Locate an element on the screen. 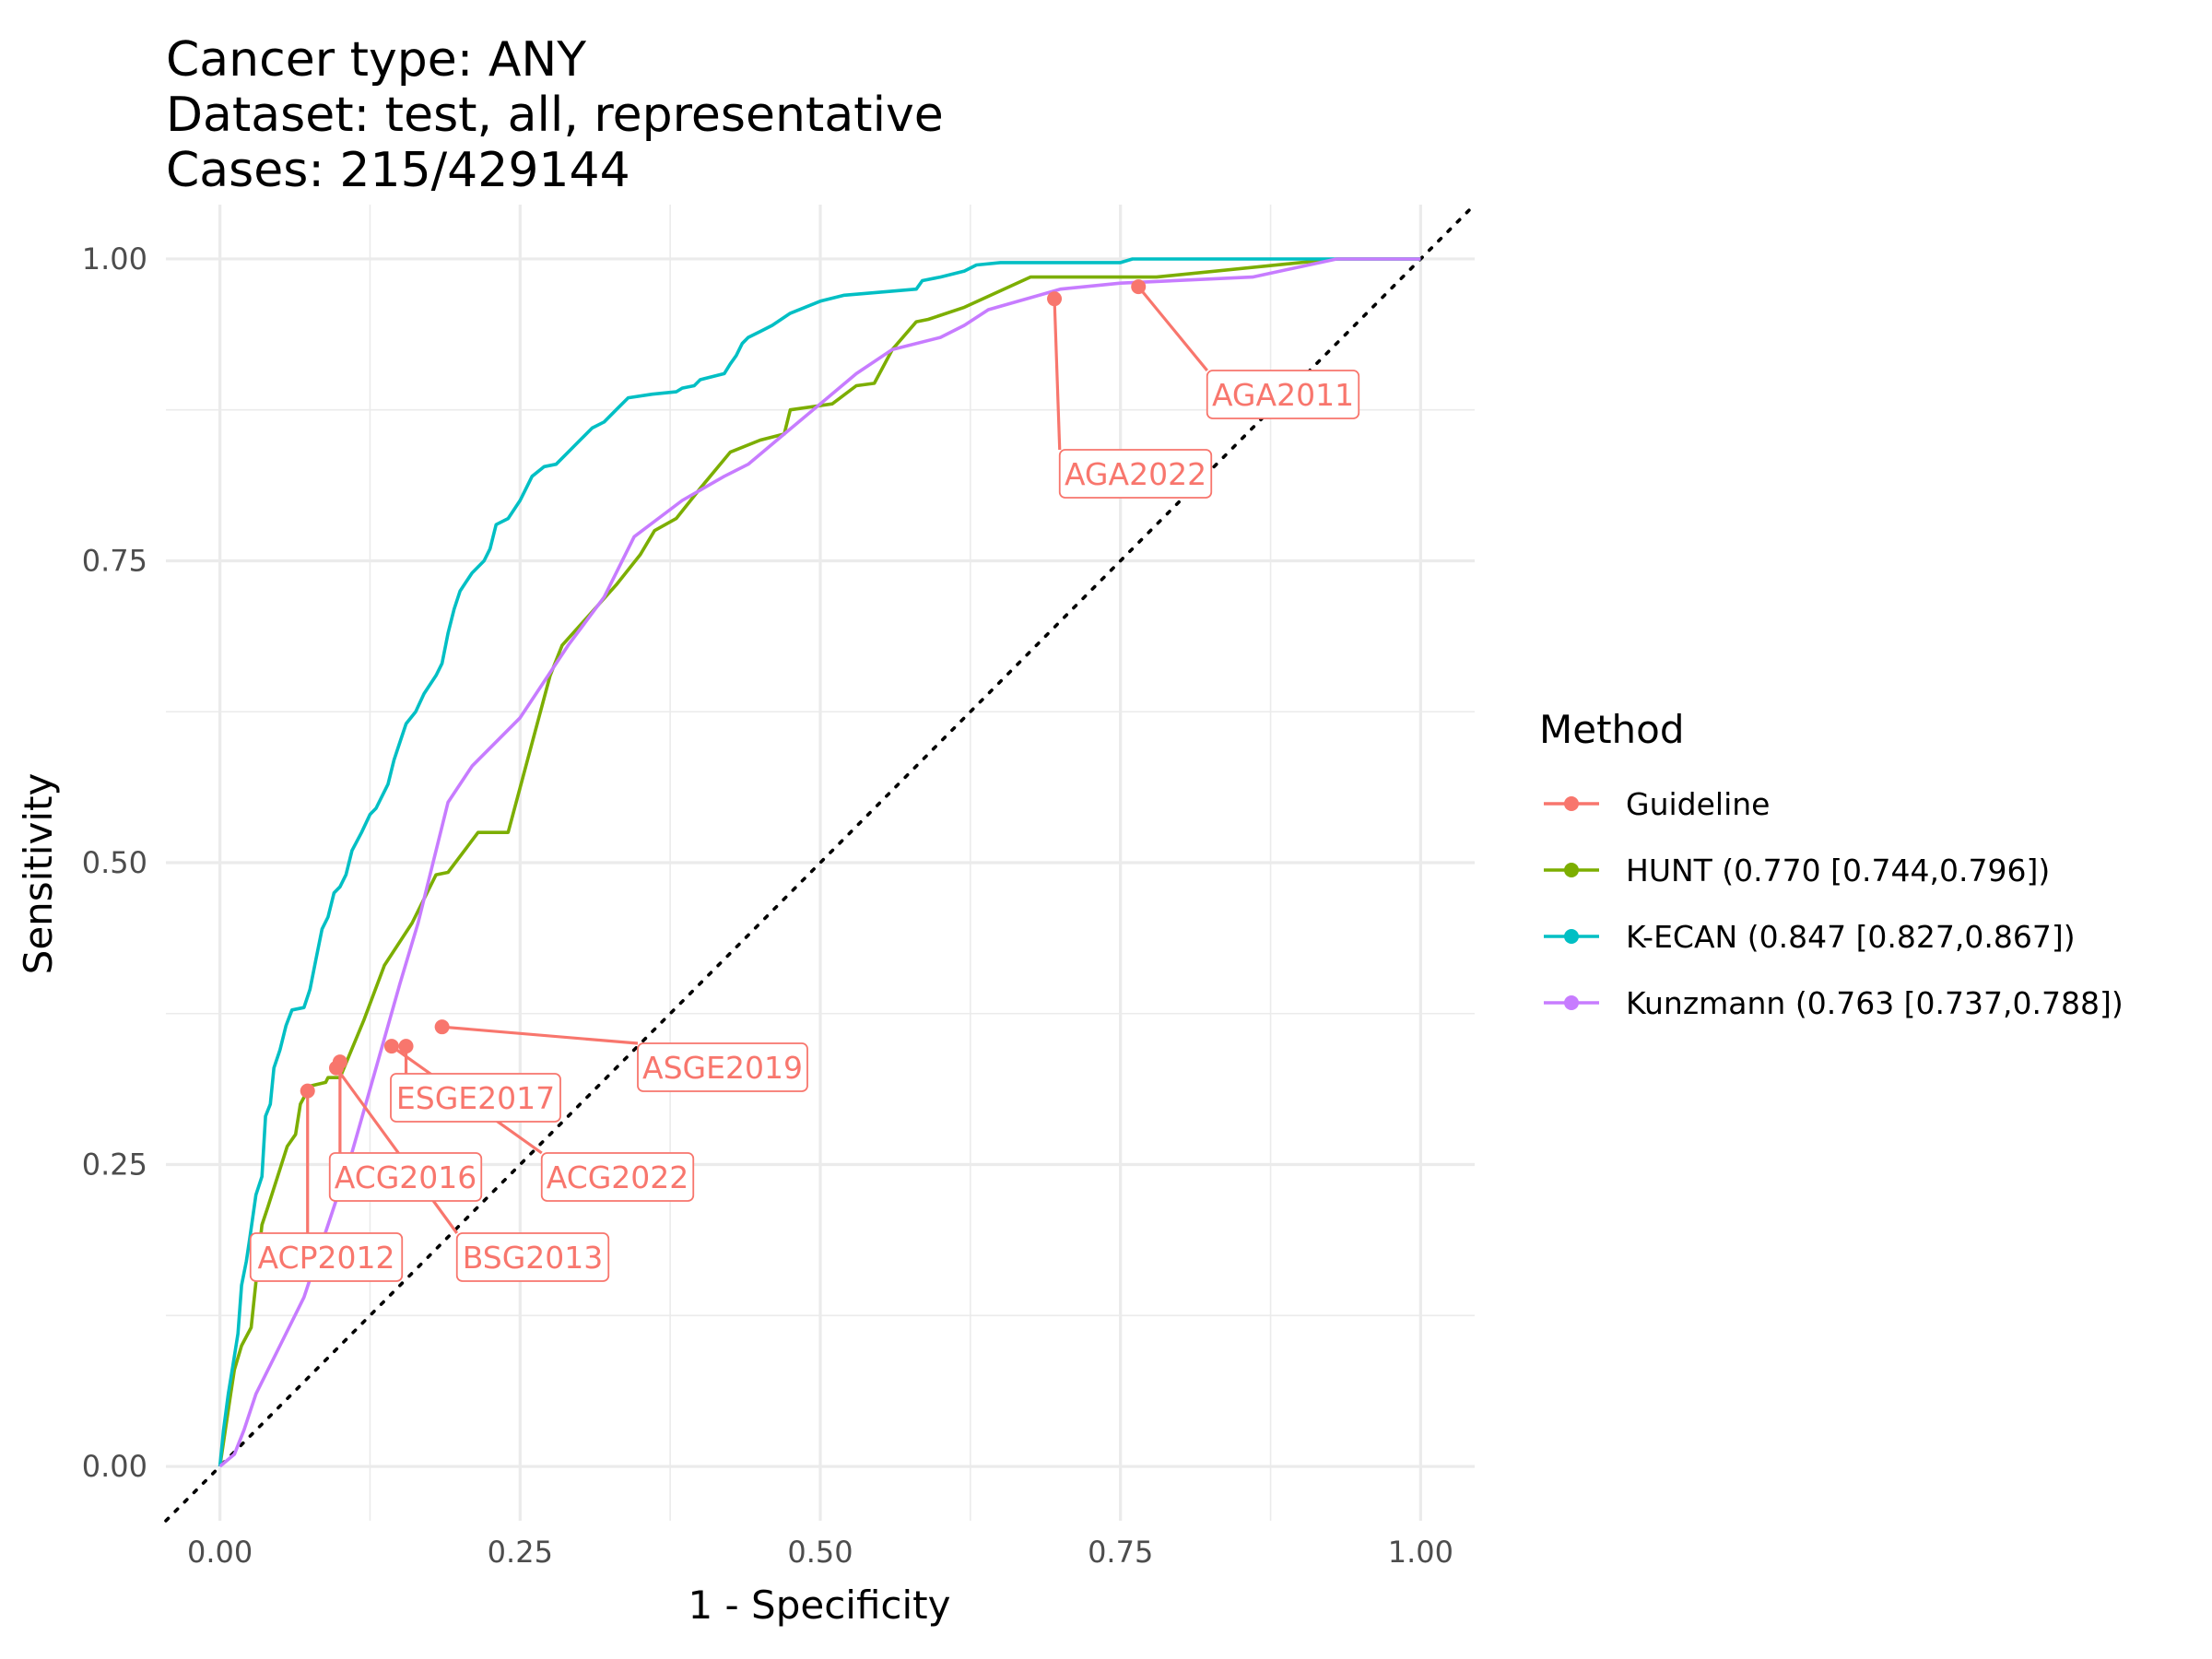  legend-item-label: Kunzmann (0.763 [0.737,0.788]) is located at coordinates (1875, 1003).